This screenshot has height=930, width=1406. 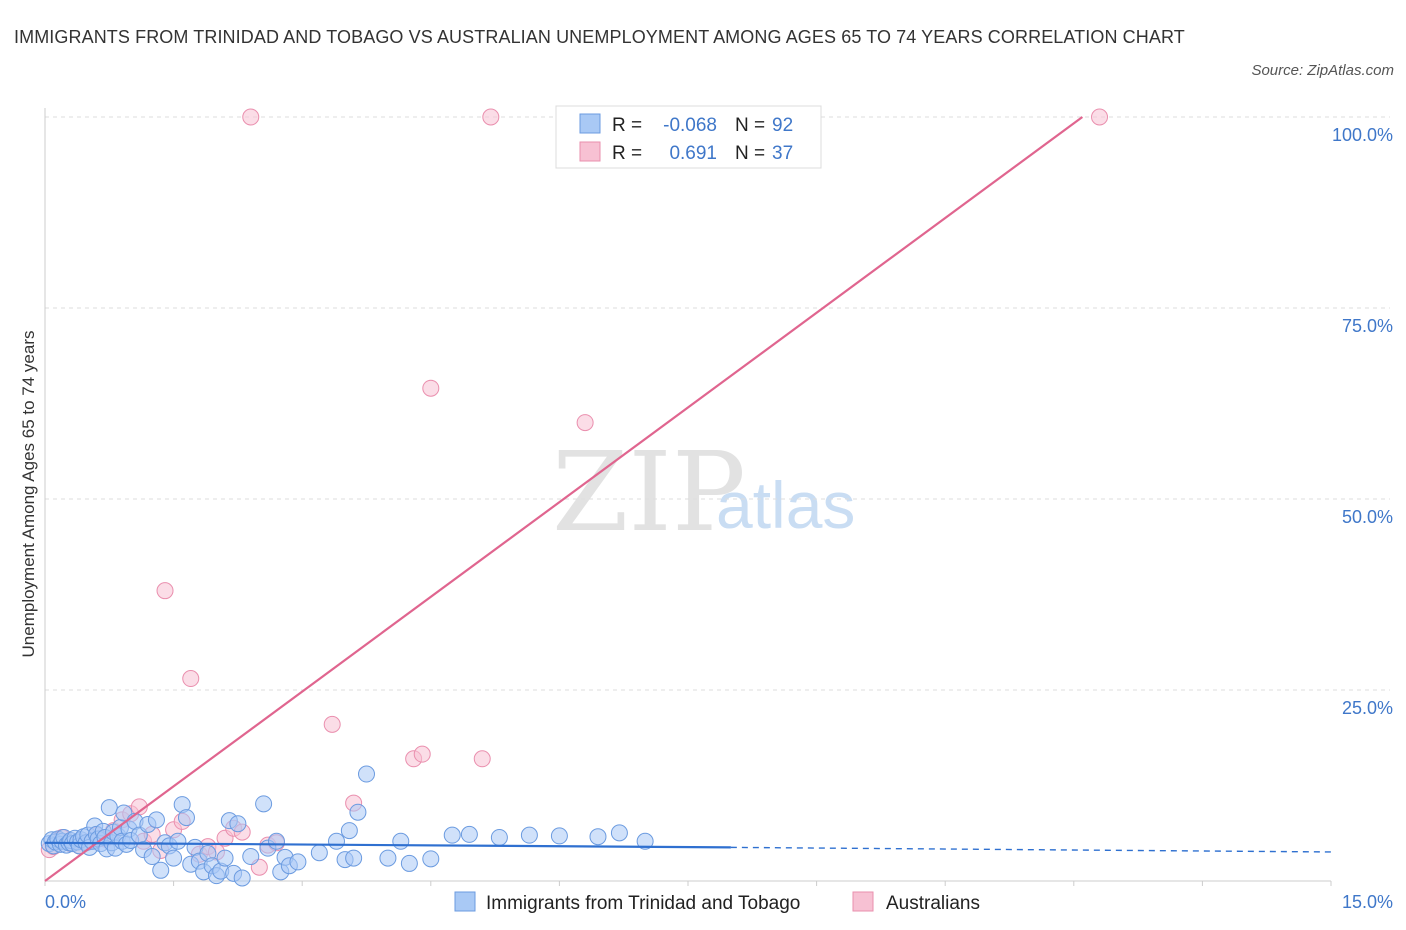 What do you see at coordinates (387, 845) in the screenshot?
I see `trinidad-trend-line` at bounding box center [387, 845].